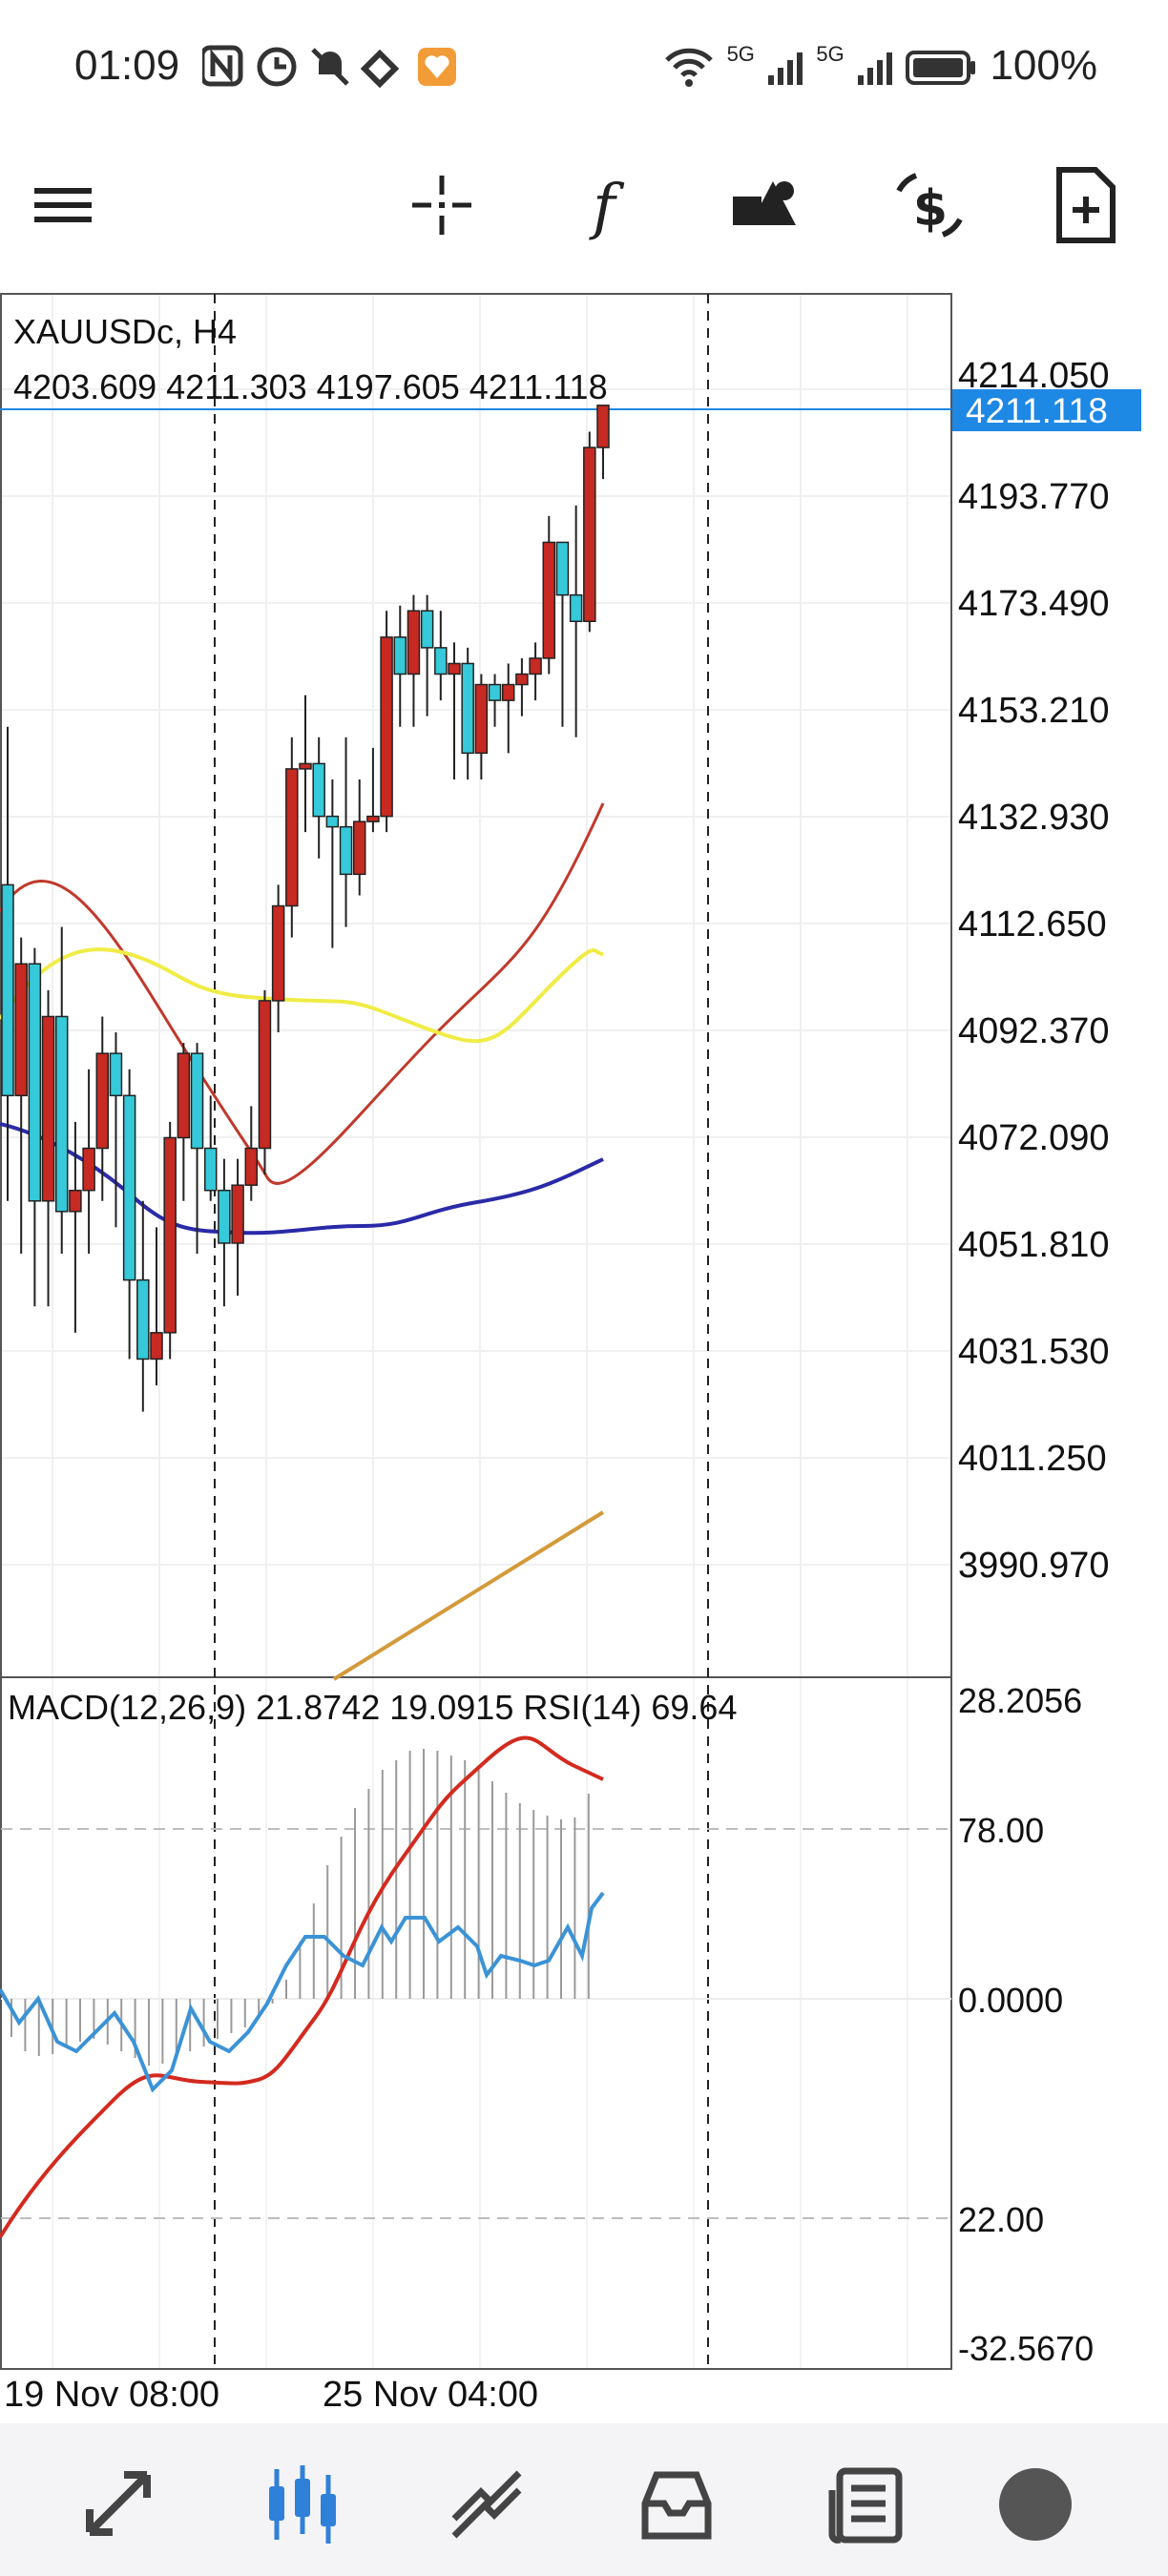 The height and width of the screenshot is (2576, 1168). What do you see at coordinates (689, 68) in the screenshot?
I see `wifi-icon` at bounding box center [689, 68].